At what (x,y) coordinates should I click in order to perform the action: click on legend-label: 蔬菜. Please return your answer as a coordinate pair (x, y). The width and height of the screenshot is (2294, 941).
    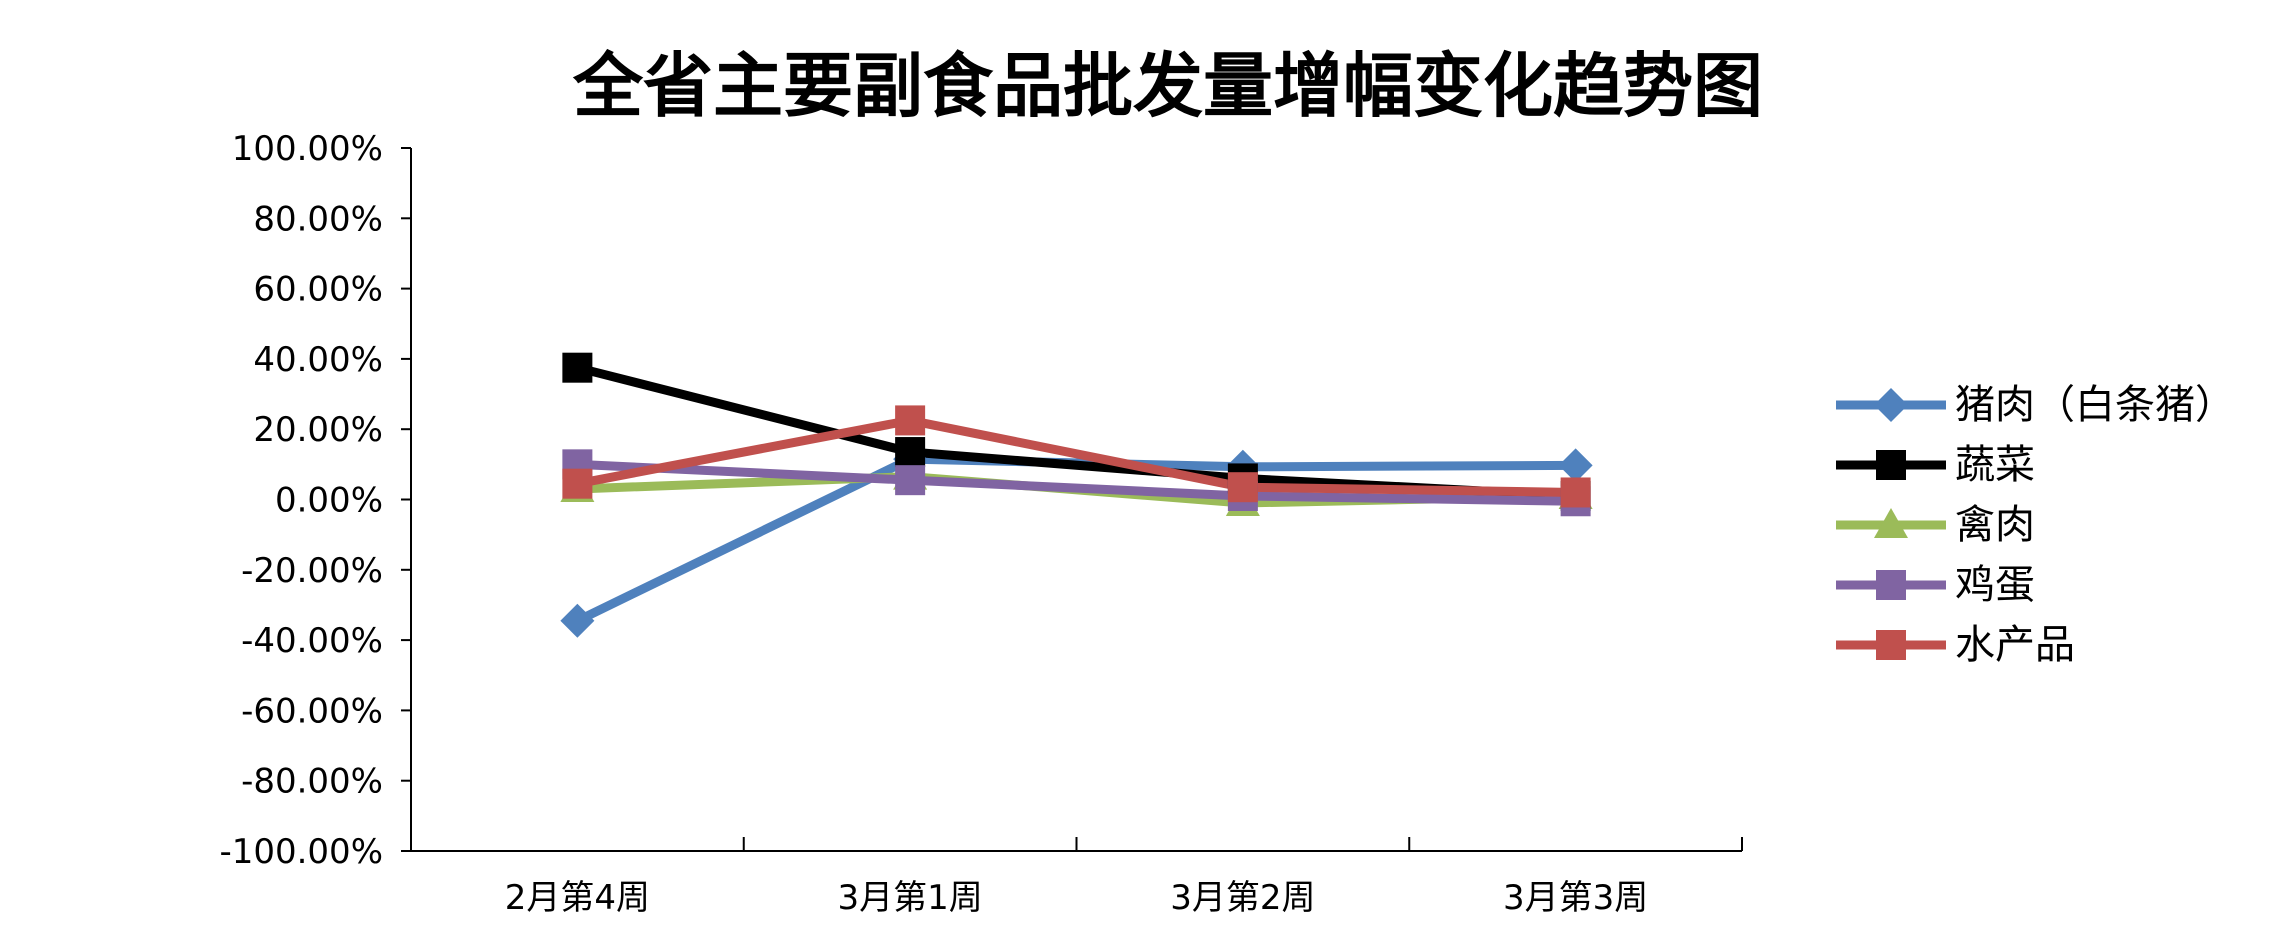
    Looking at the image, I should click on (1995, 465).